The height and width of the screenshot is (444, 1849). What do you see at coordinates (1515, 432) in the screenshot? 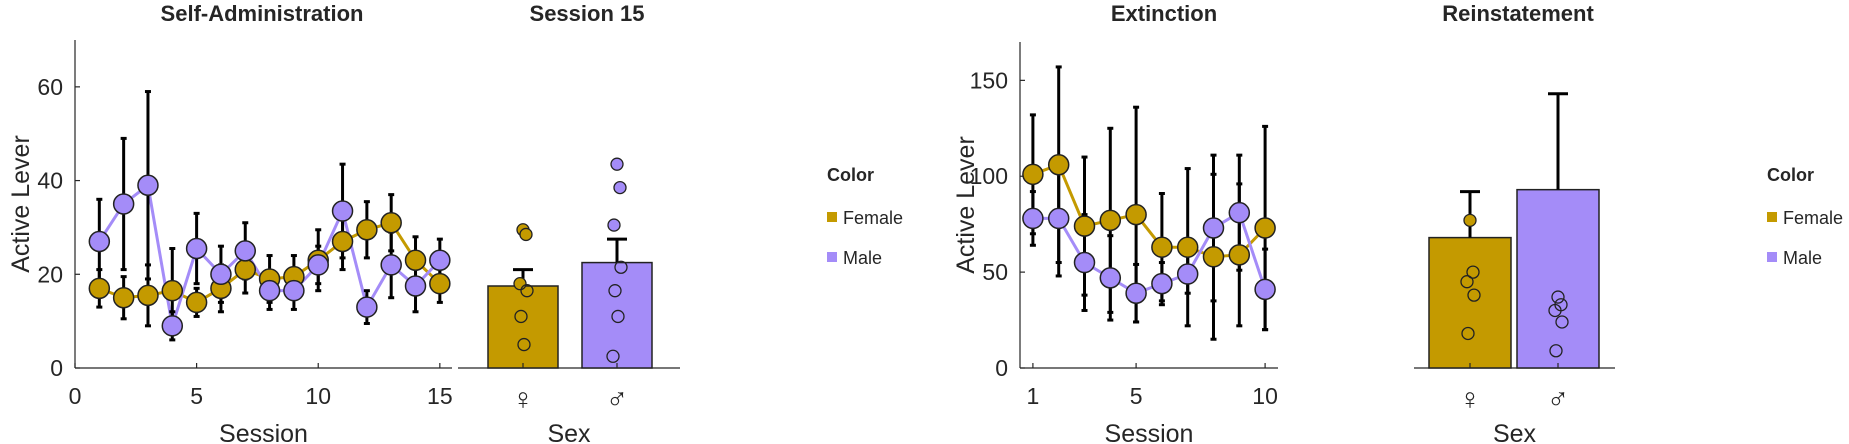
I see `reinstatement-x-axis-label: Sex` at bounding box center [1515, 432].